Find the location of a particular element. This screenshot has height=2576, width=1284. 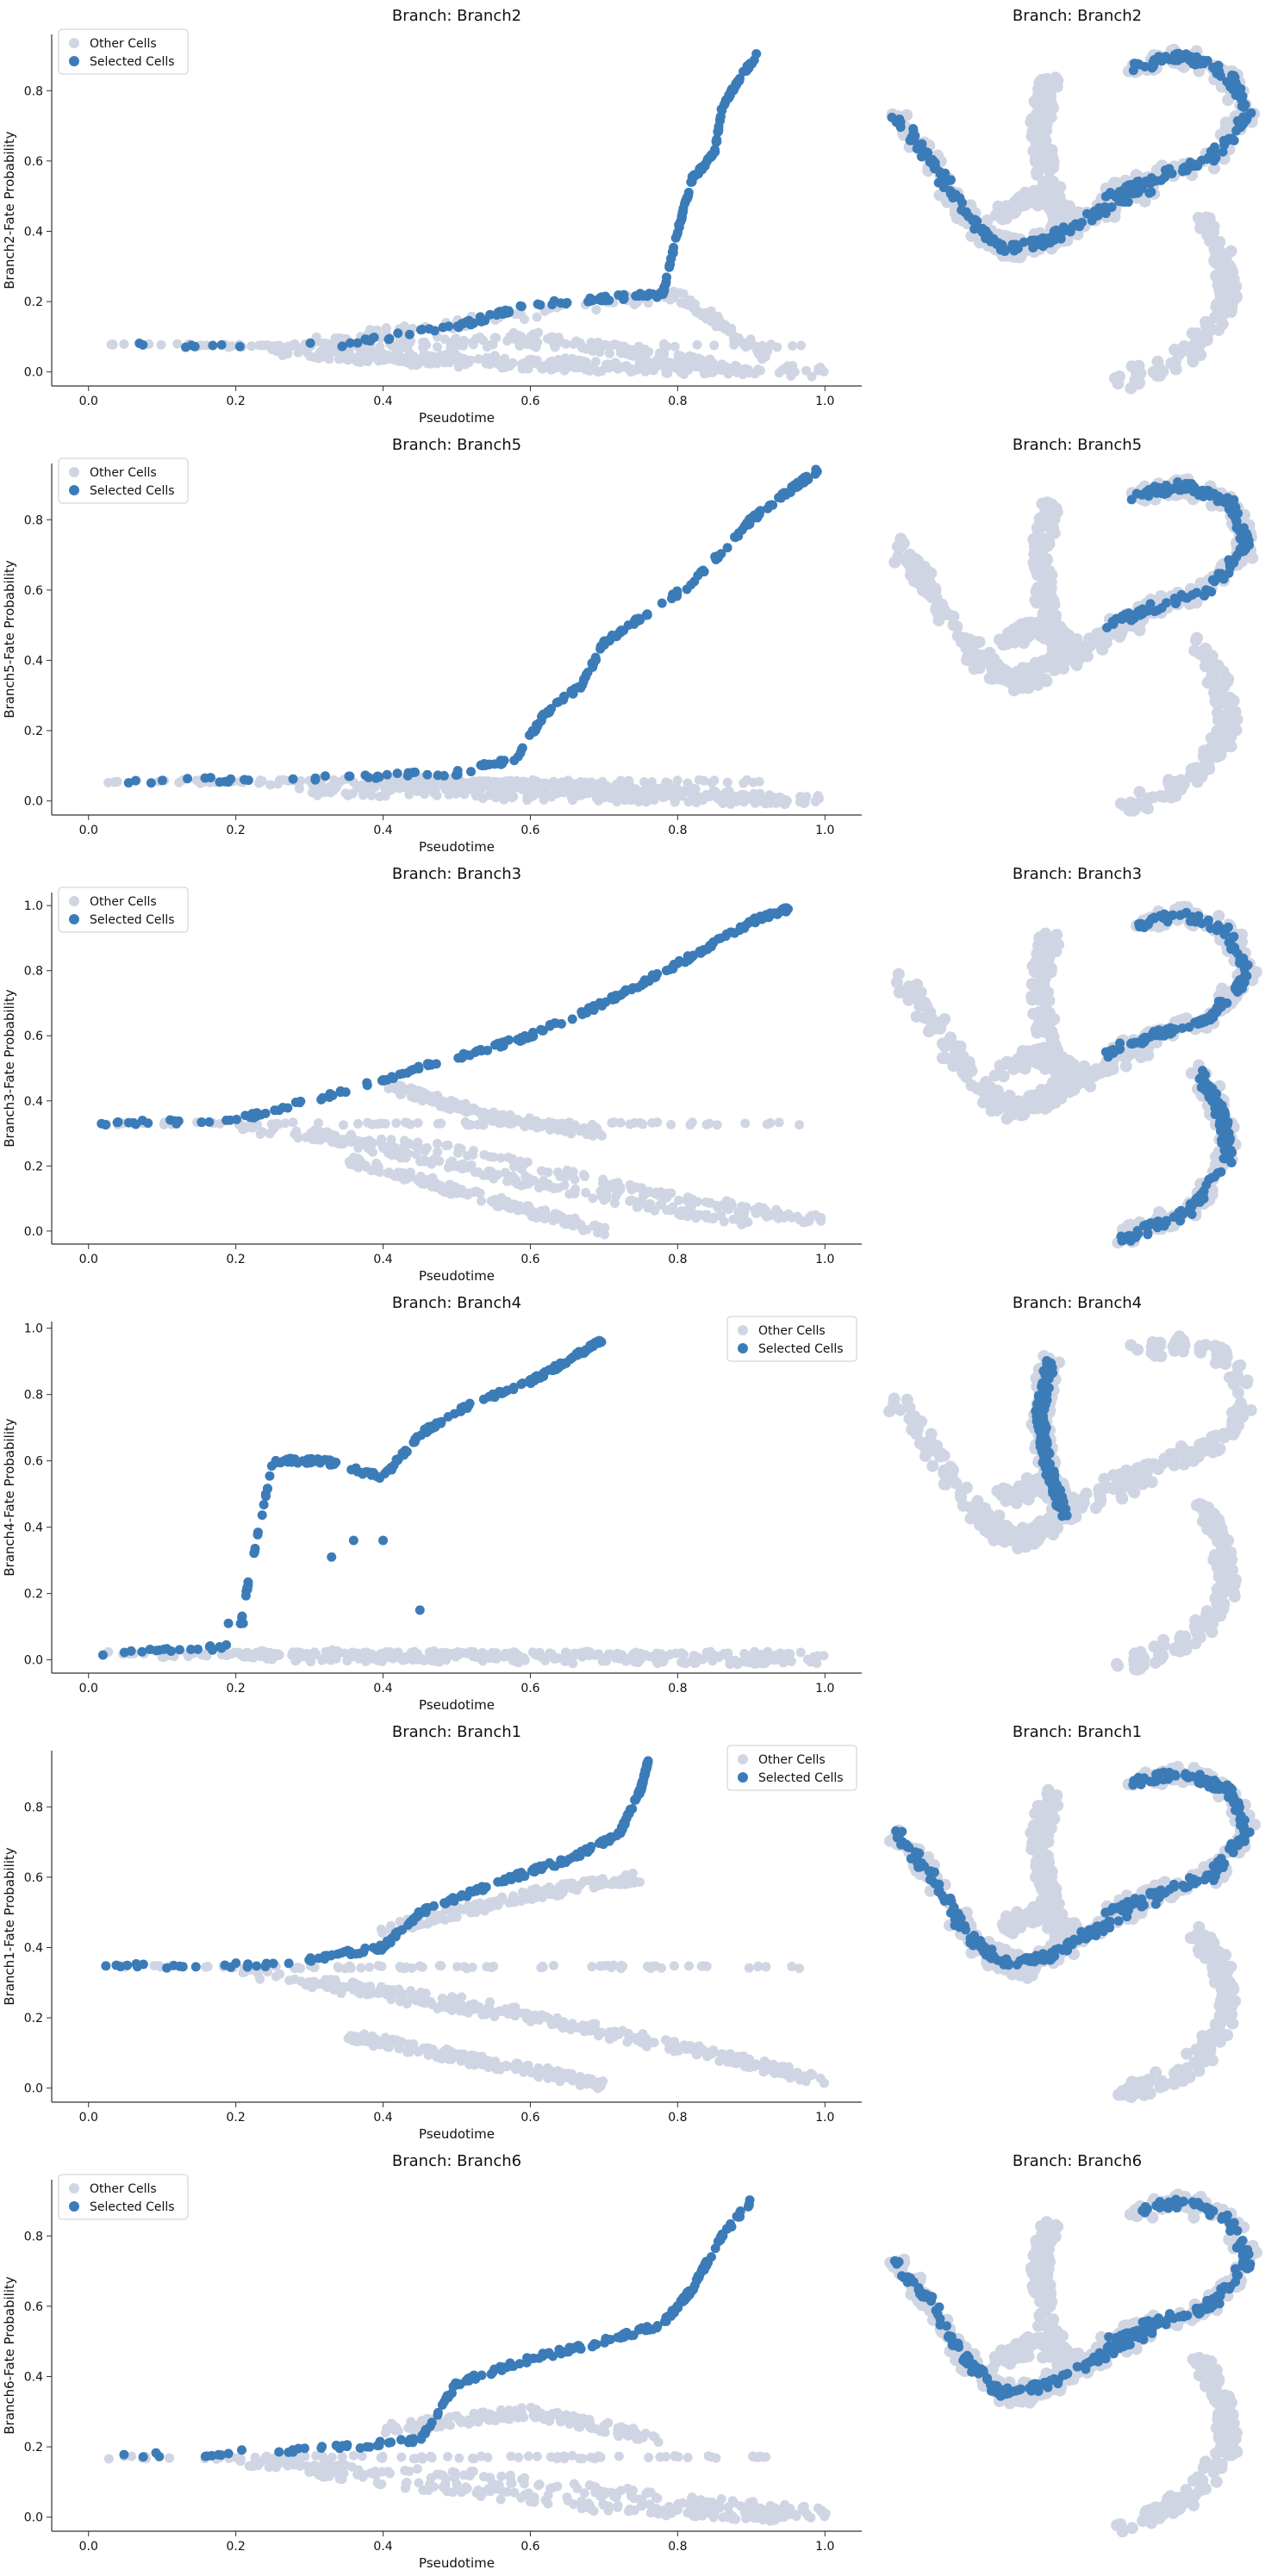

x-tick-label: 0.8 is located at coordinates (678, 831).